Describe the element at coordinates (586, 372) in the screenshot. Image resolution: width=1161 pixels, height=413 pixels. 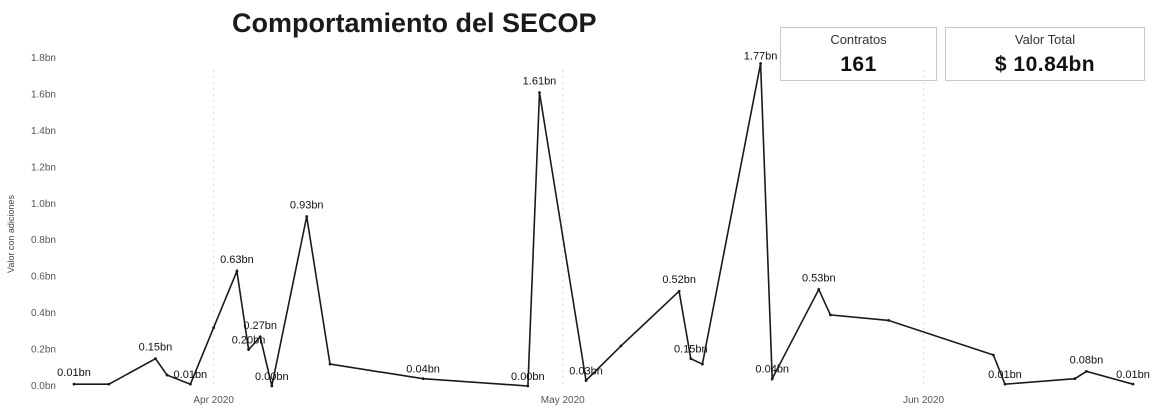
I see `data-label: 0.03bn` at that location.